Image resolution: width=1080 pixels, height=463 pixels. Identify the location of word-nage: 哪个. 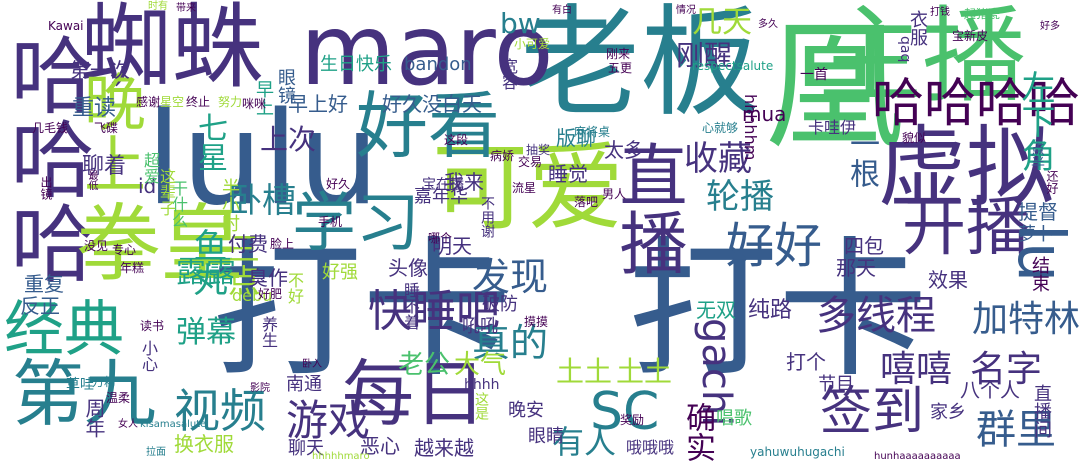
(440, 238).